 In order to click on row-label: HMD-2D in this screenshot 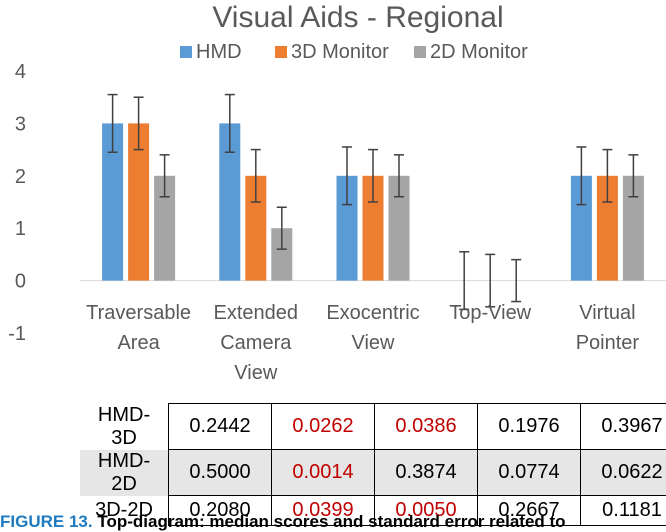, I will do `click(124, 473)`.